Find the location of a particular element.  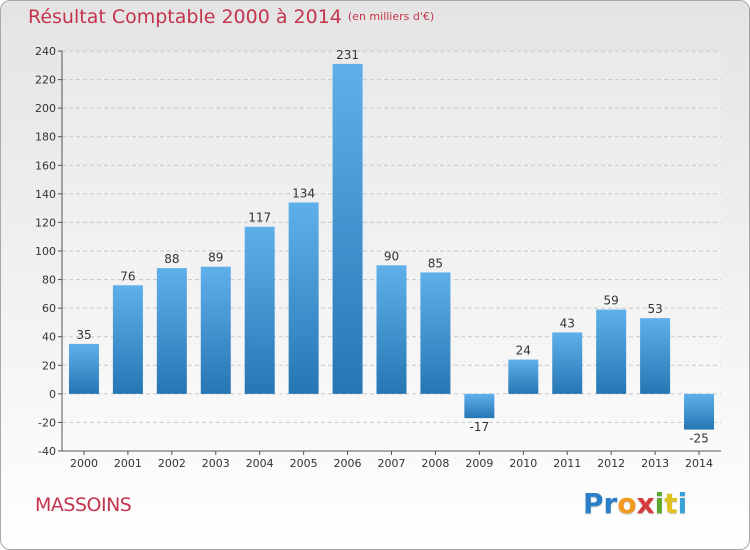

y-tick-label: 40 is located at coordinates (49, 337).